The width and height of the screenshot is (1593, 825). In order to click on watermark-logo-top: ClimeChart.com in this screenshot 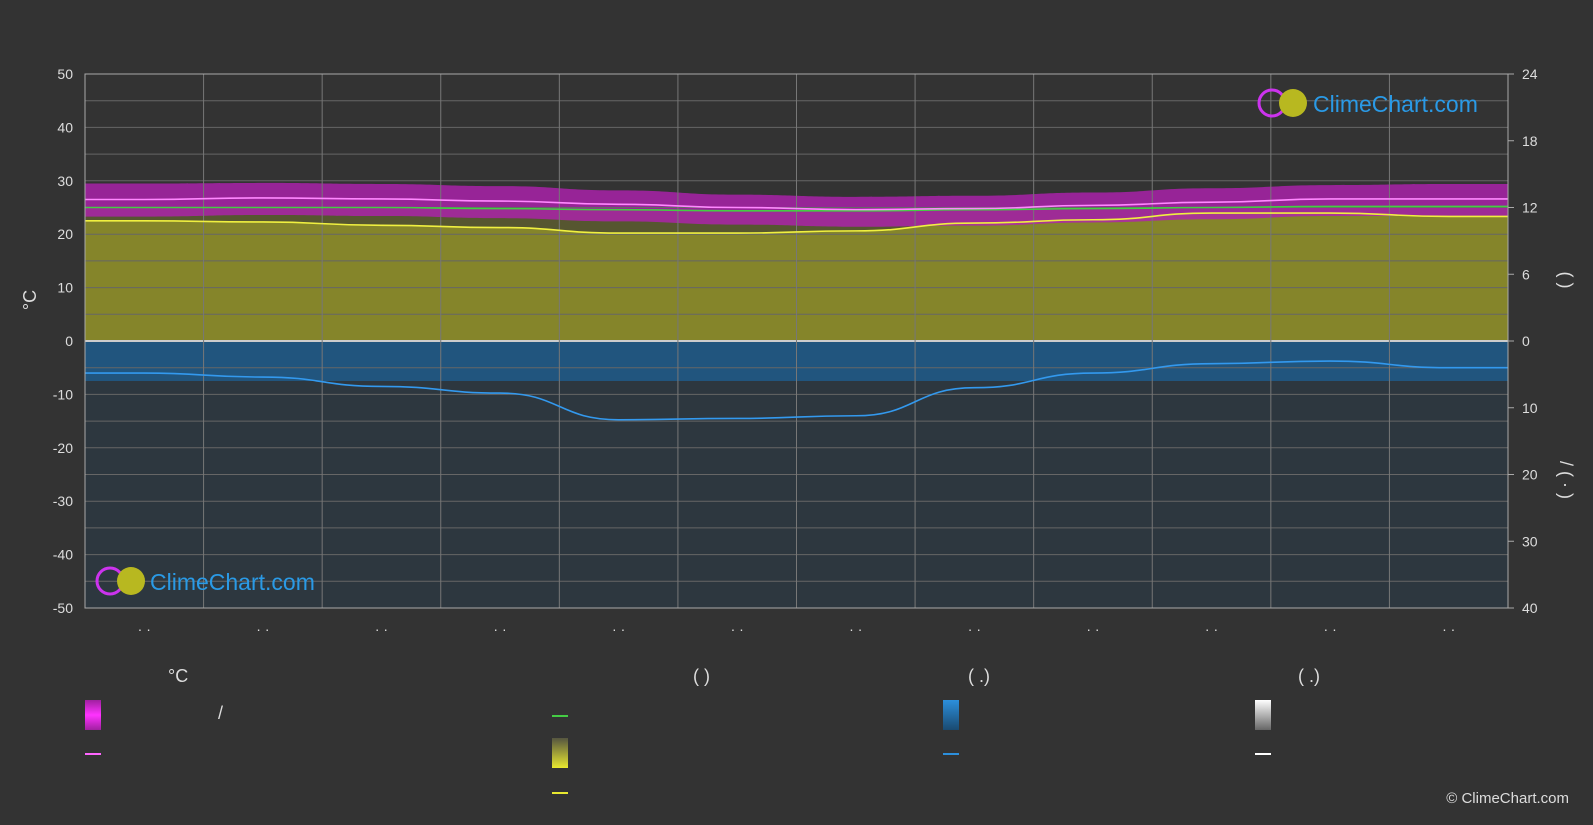, I will do `click(1367, 103)`.